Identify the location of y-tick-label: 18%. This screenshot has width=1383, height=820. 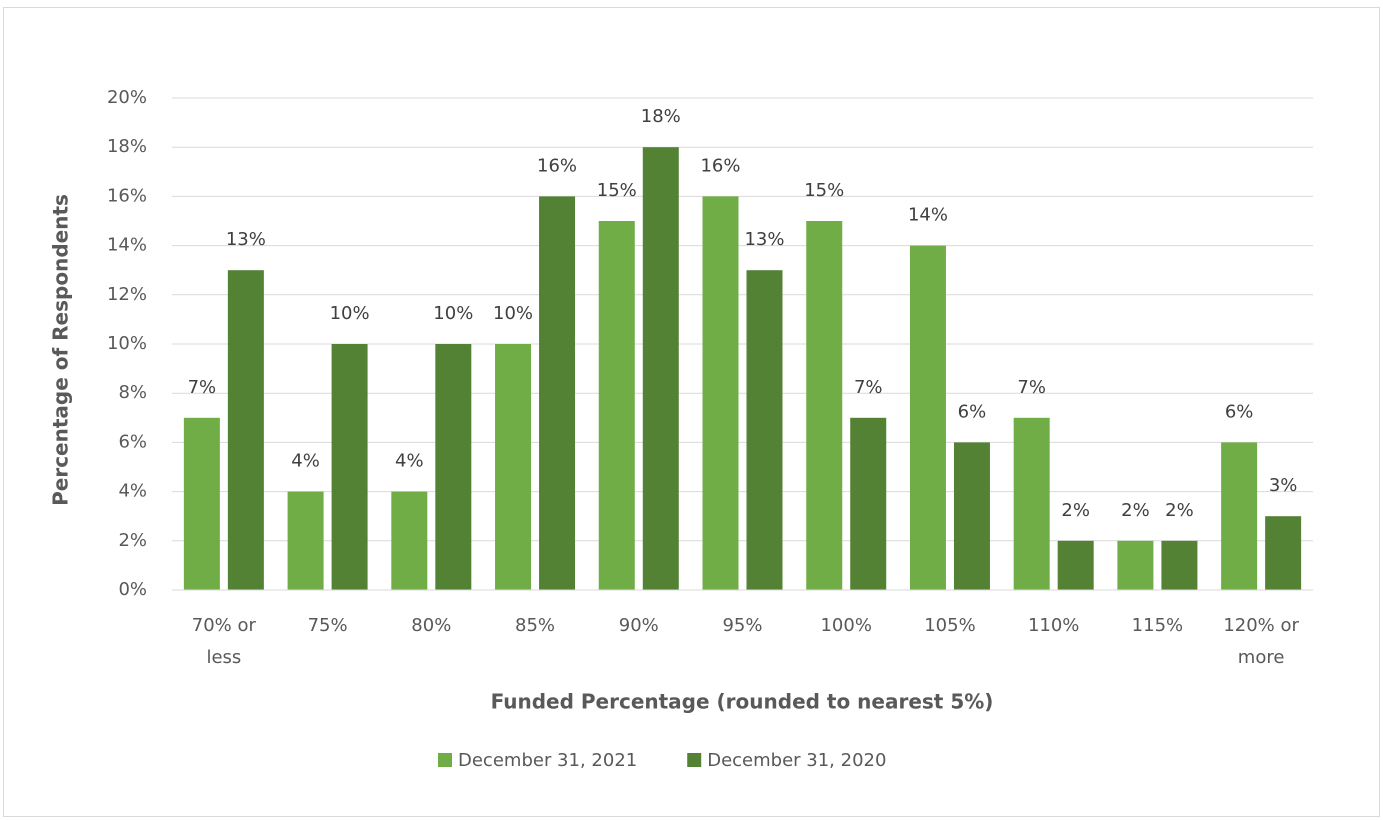
(127, 146).